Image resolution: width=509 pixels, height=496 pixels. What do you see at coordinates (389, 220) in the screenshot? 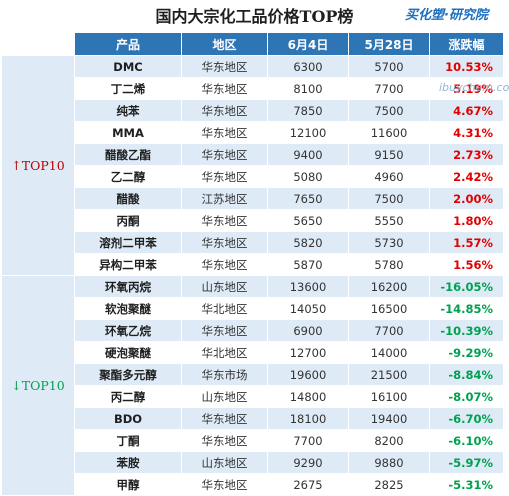
I see `price-may28-cell: 5550` at bounding box center [389, 220].